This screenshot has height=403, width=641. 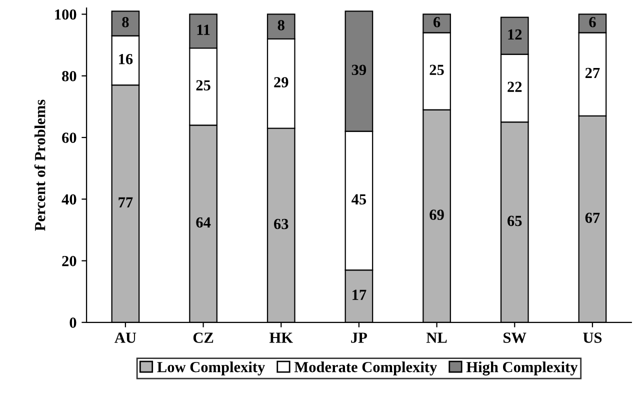 I want to click on data-label: 65, so click(x=515, y=221).